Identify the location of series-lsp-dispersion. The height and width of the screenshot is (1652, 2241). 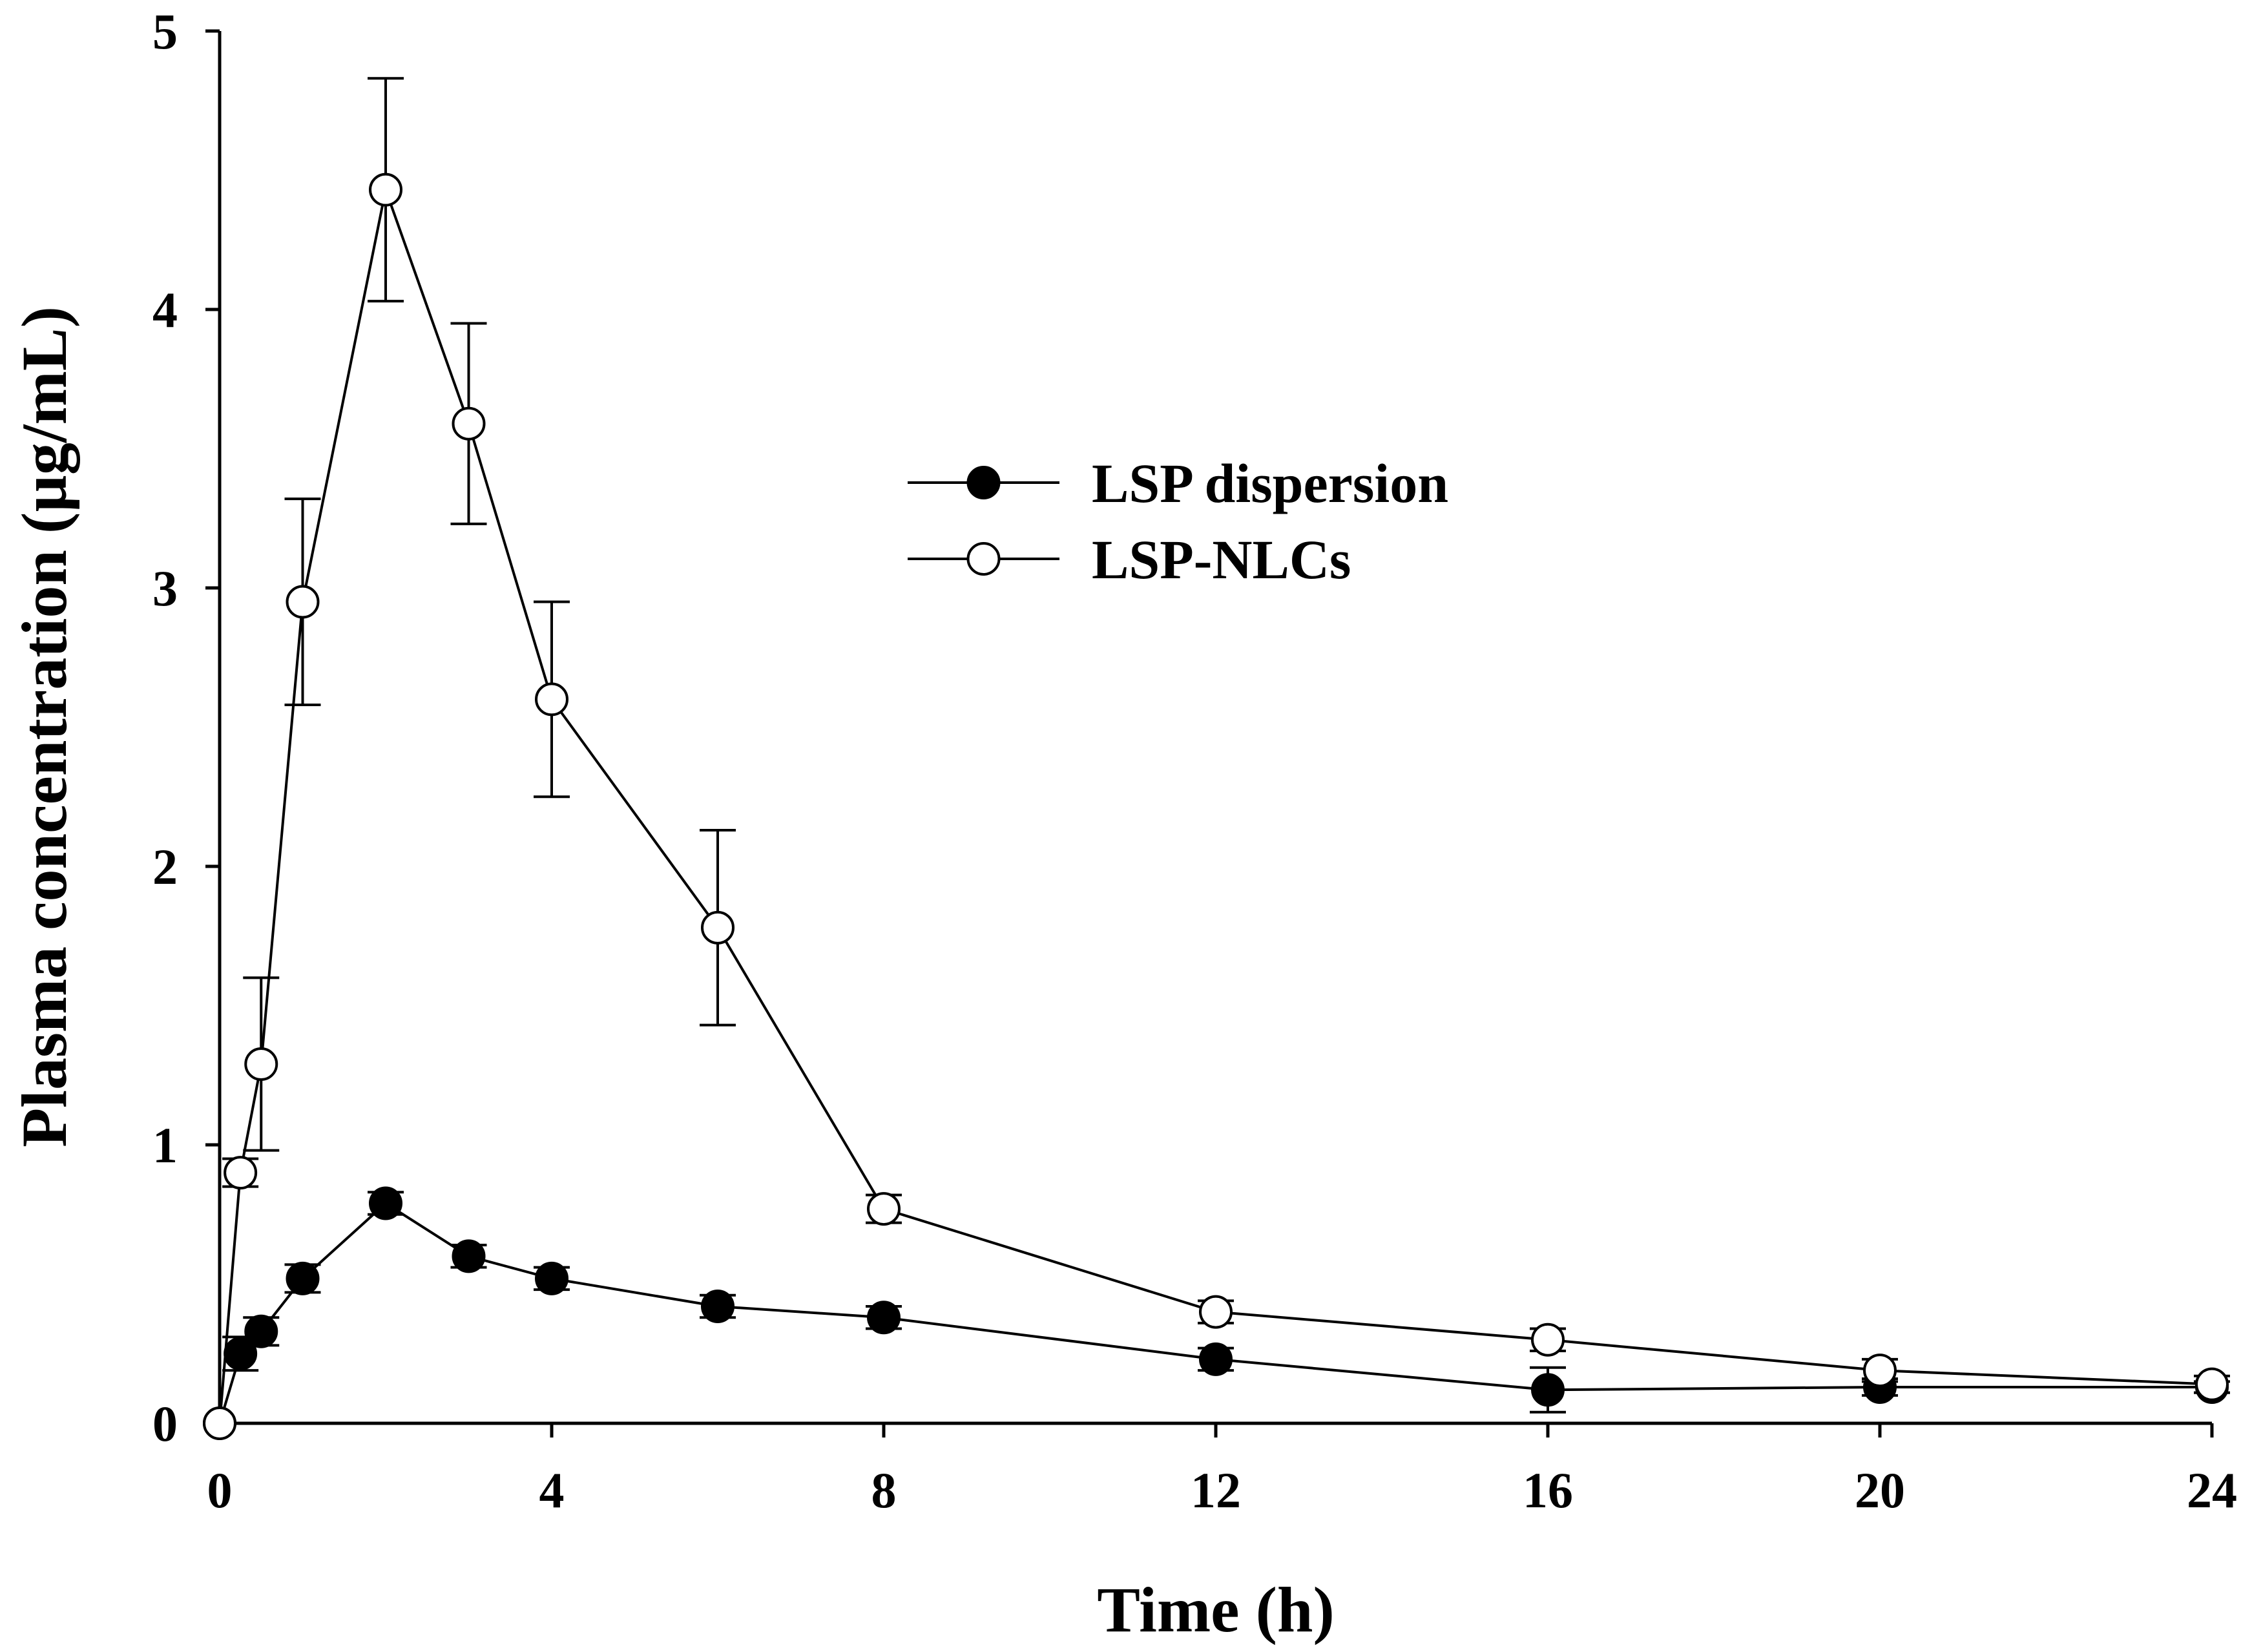
(1216, 1313).